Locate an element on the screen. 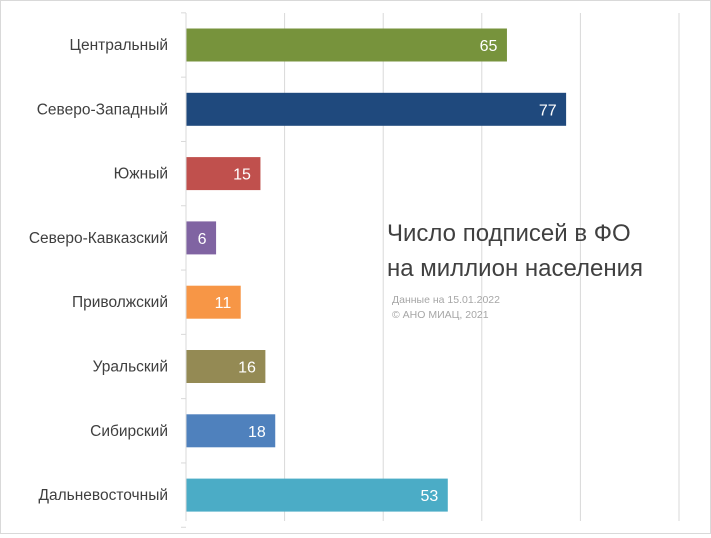  chart-title-line-2: на миллион населения is located at coordinates (515, 268).